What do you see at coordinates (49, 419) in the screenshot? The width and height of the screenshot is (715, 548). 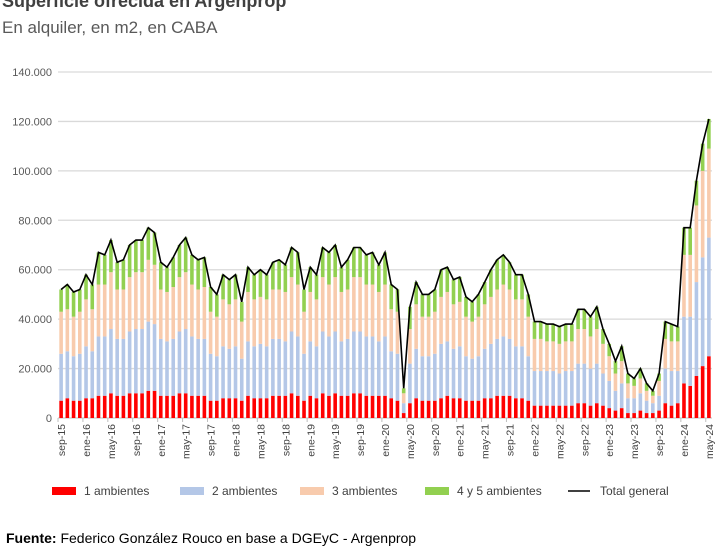 I see `y-tick-label: 0` at bounding box center [49, 419].